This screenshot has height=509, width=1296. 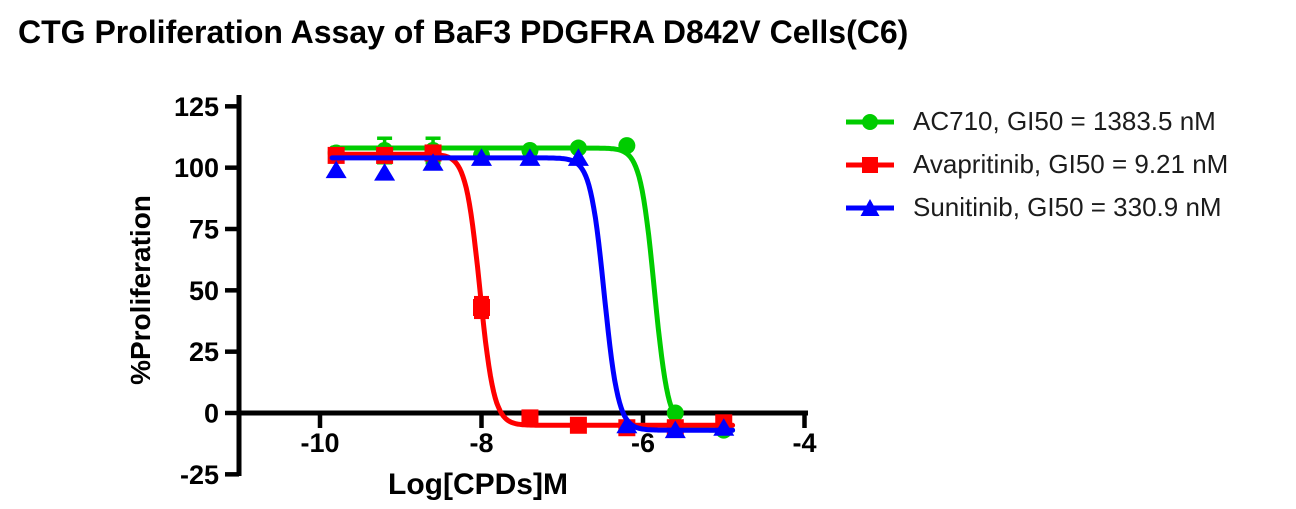 What do you see at coordinates (1071, 164) in the screenshot?
I see `legend-label-avapritinib: Avapritinib, GI50 = 9.21 nM` at bounding box center [1071, 164].